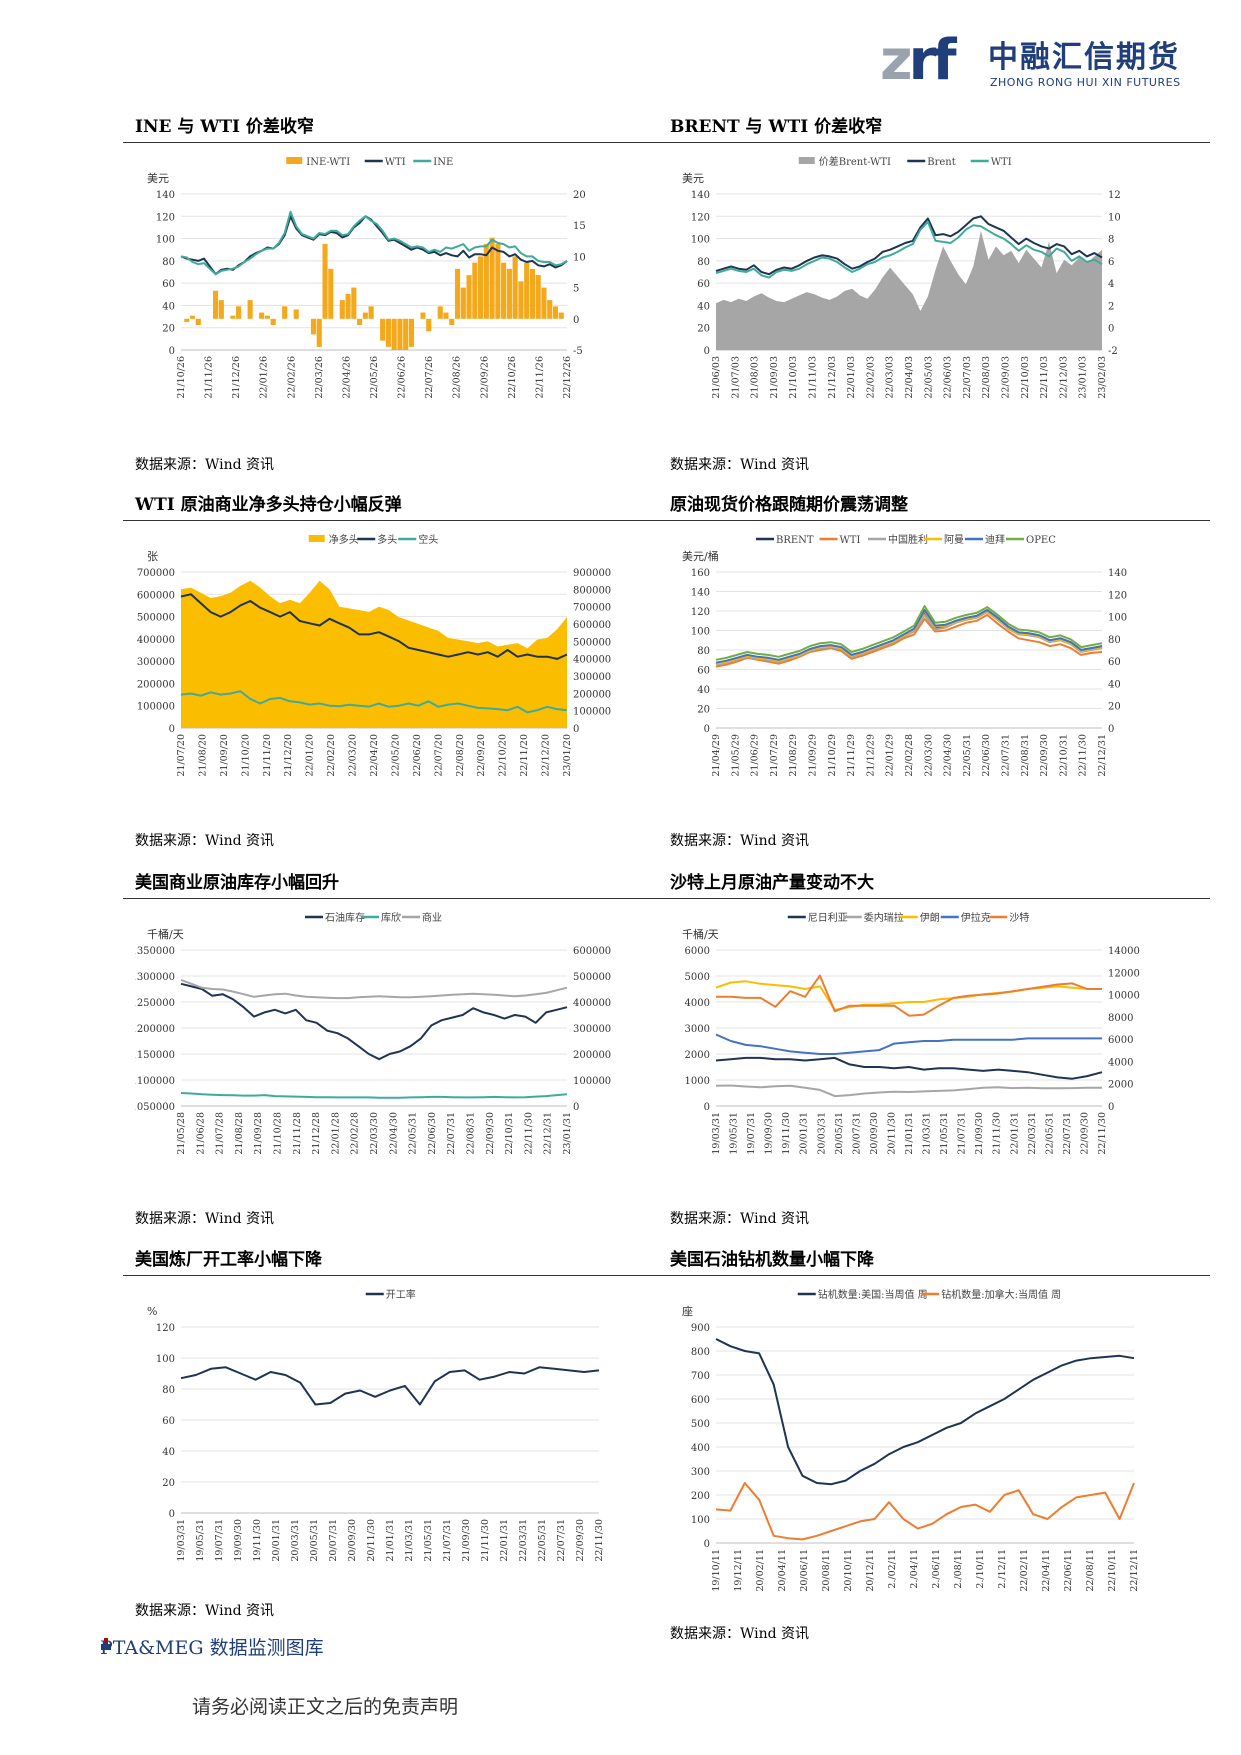  What do you see at coordinates (288, 755) in the screenshot?
I see `x-tick-label: 21/12/20` at bounding box center [288, 755].